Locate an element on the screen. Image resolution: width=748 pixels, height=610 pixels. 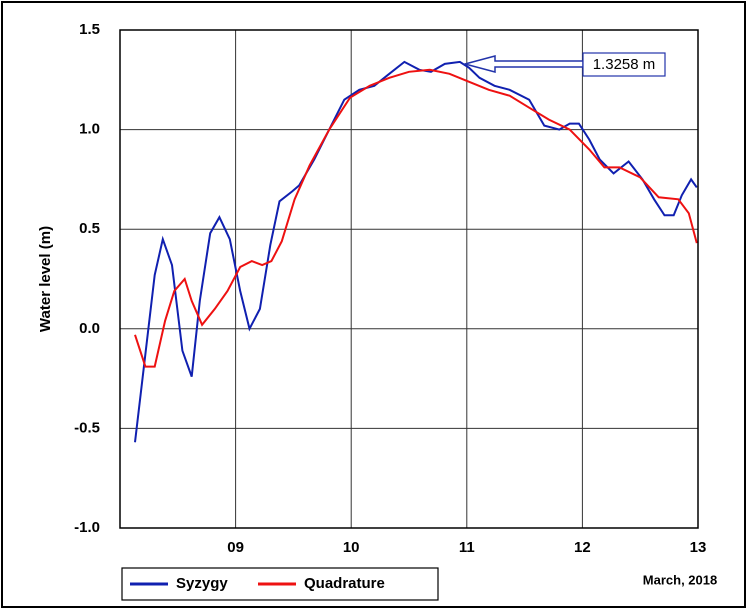
x-tick-label: 09 is located at coordinates (235, 547).